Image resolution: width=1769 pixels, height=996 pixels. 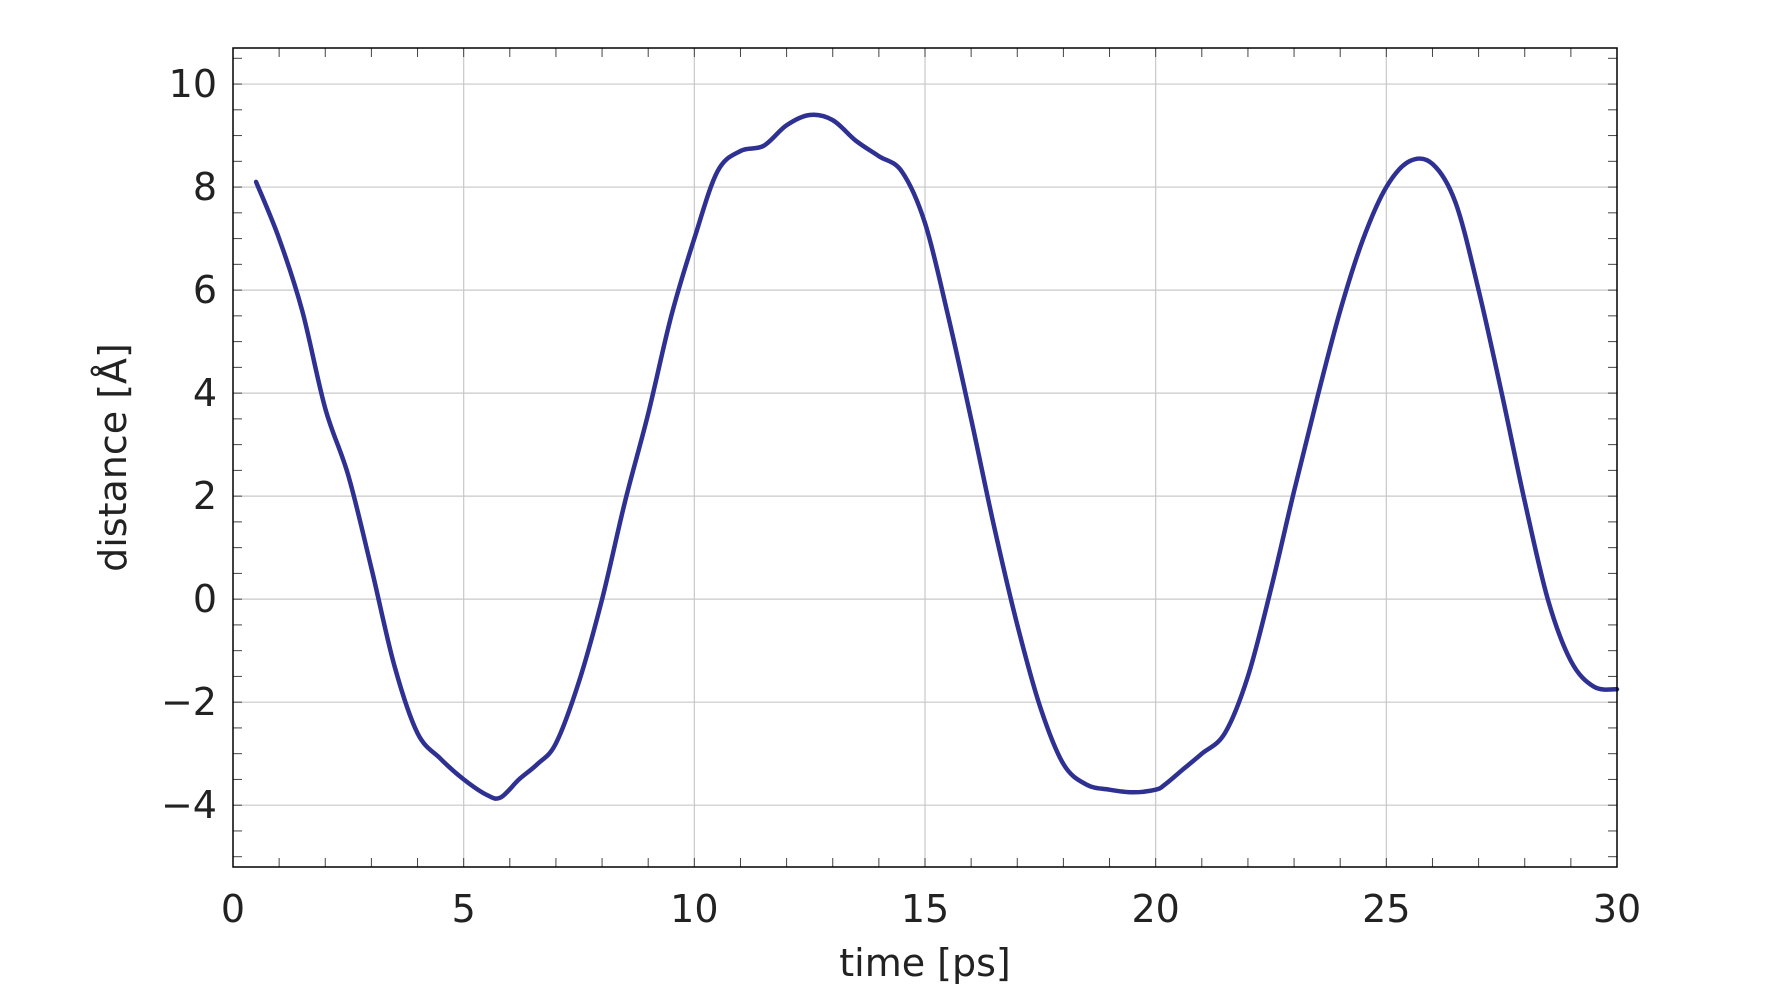 I want to click on y-tick-label: 0, so click(x=205, y=599).